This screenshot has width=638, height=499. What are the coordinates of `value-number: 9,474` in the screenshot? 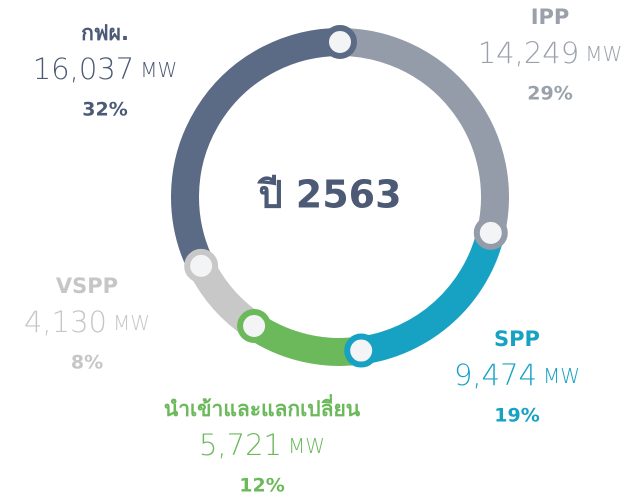 It's located at (495, 375).